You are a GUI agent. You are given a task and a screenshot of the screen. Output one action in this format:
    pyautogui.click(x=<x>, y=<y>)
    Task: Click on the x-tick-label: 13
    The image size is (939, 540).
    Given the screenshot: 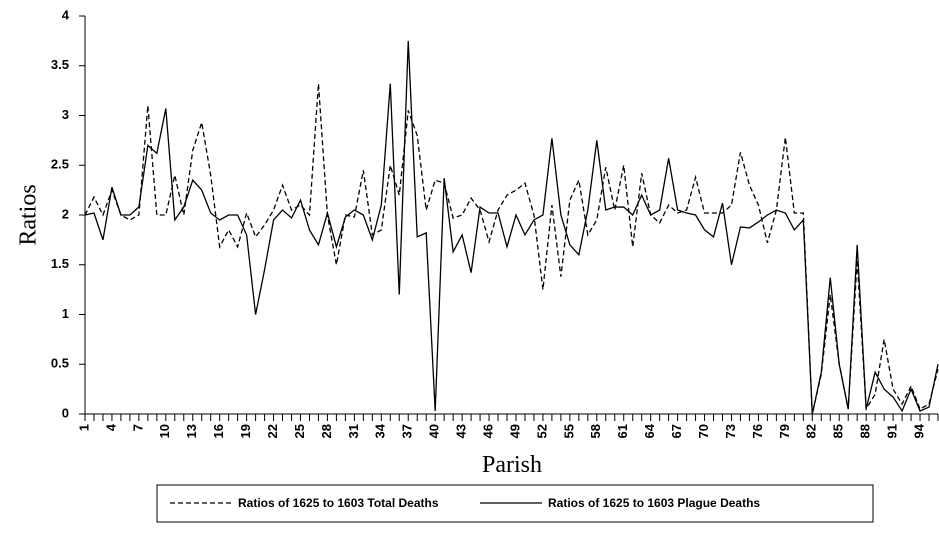 What is the action you would take?
    pyautogui.click(x=191, y=431)
    